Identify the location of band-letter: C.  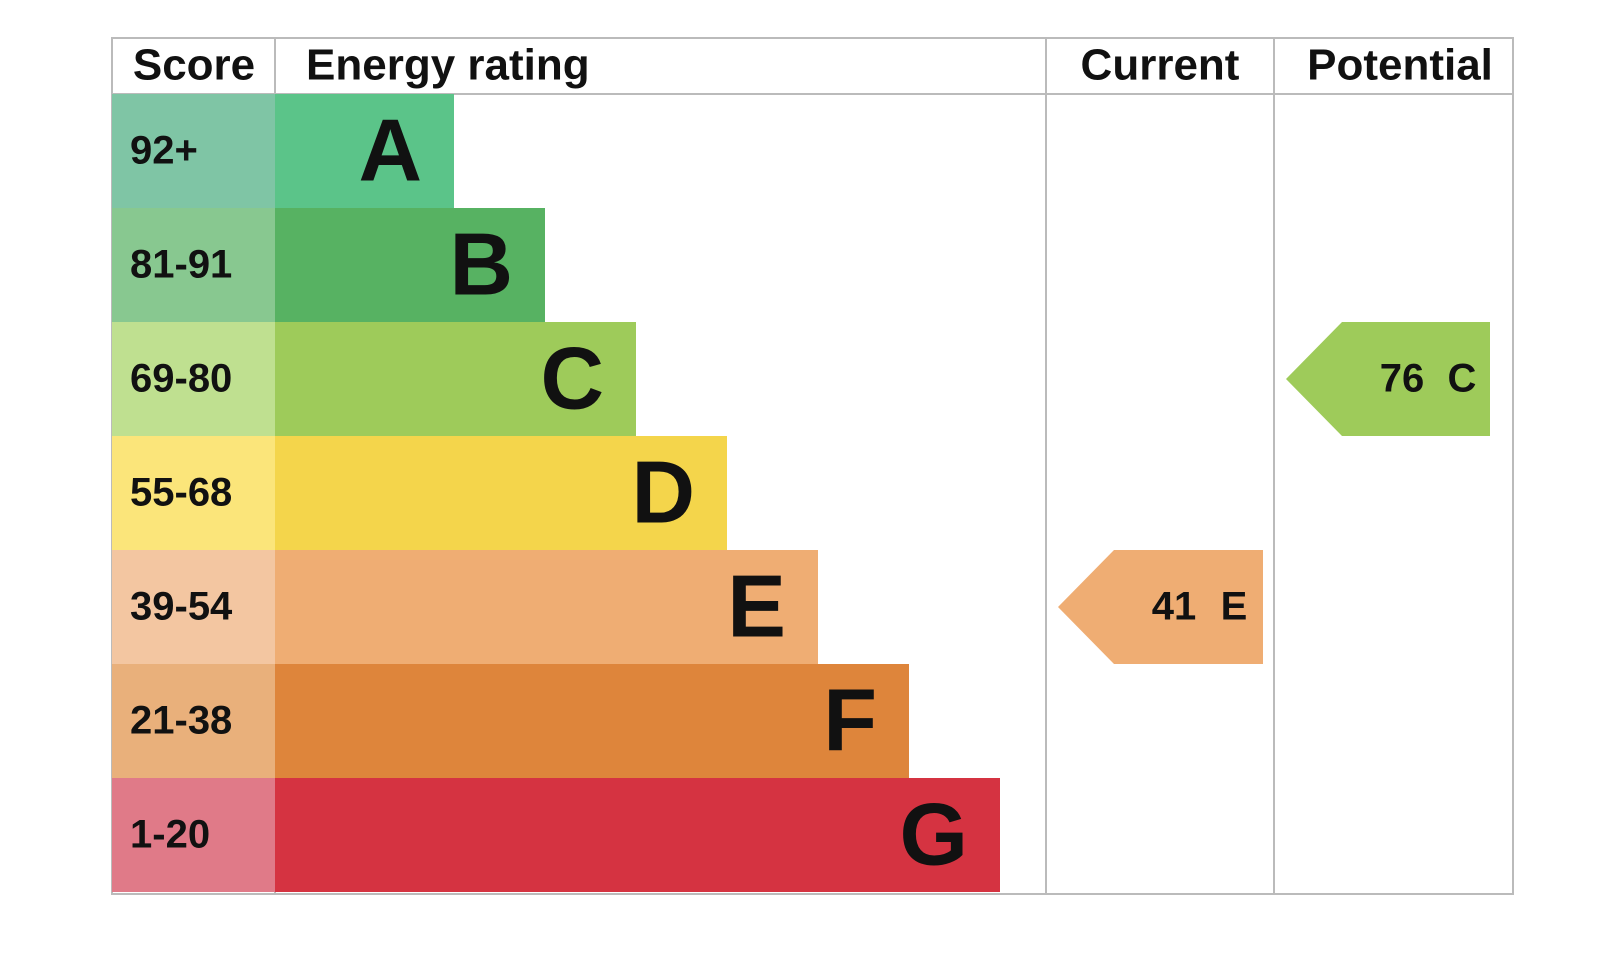
(572, 377).